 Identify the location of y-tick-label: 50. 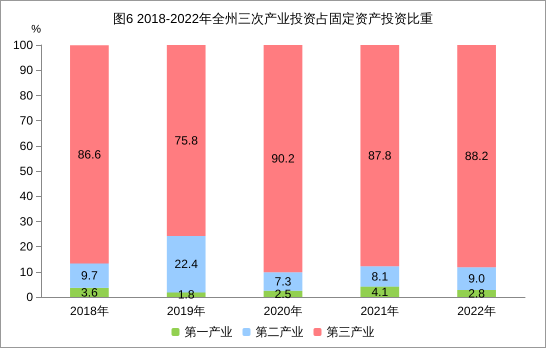
(27, 171).